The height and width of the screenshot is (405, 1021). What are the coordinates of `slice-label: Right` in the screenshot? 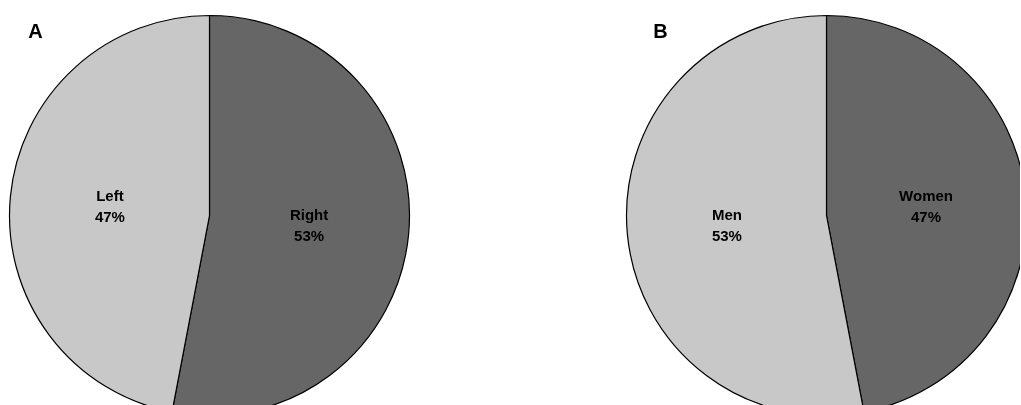 It's located at (309, 214).